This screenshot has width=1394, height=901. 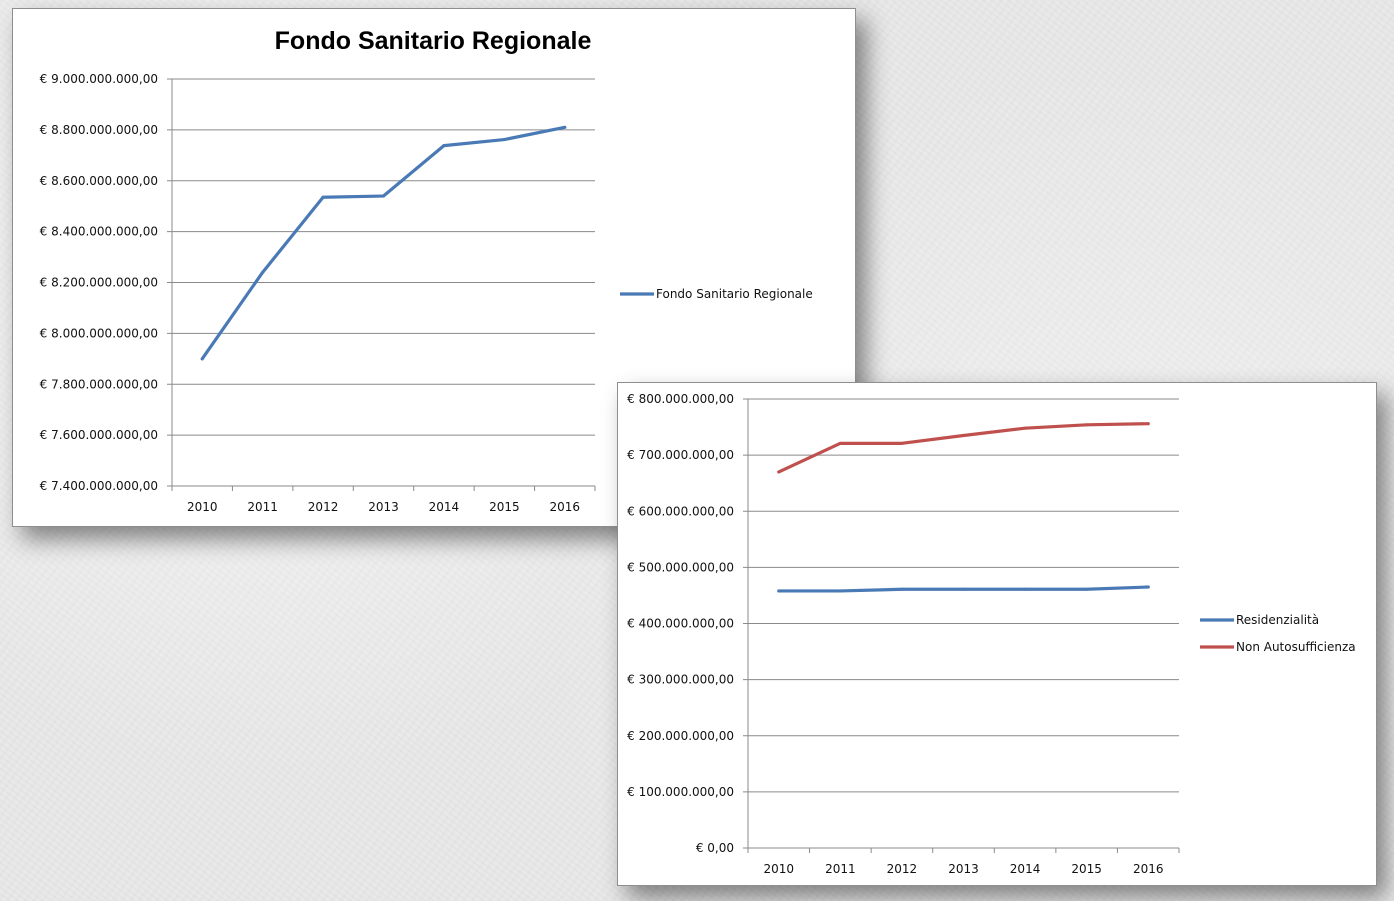 What do you see at coordinates (680, 680) in the screenshot?
I see `y-tick-label: € 300.000.000,00` at bounding box center [680, 680].